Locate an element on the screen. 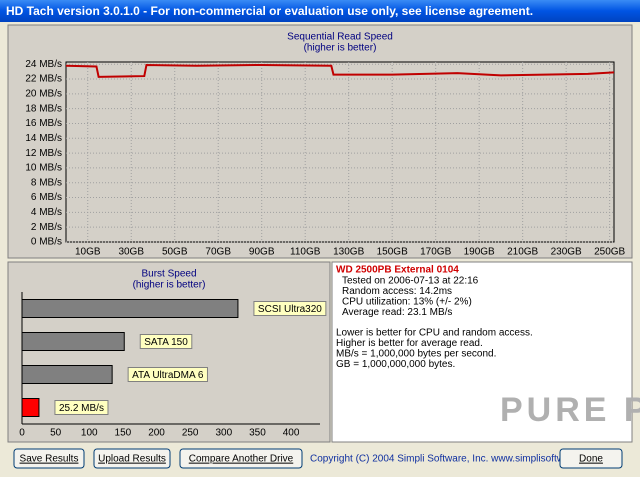 This screenshot has height=477, width=640. x-tick-label: 90GB is located at coordinates (262, 252).